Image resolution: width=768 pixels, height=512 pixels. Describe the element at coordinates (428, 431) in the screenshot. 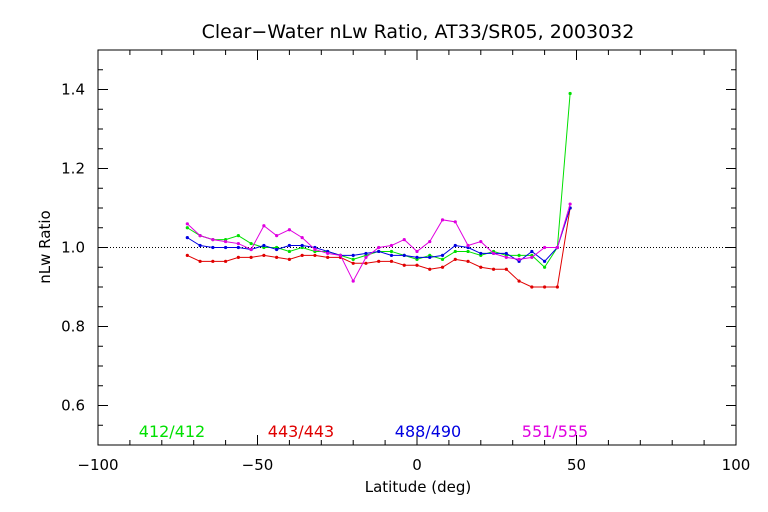

I see `legend-entry: 488/490` at that location.